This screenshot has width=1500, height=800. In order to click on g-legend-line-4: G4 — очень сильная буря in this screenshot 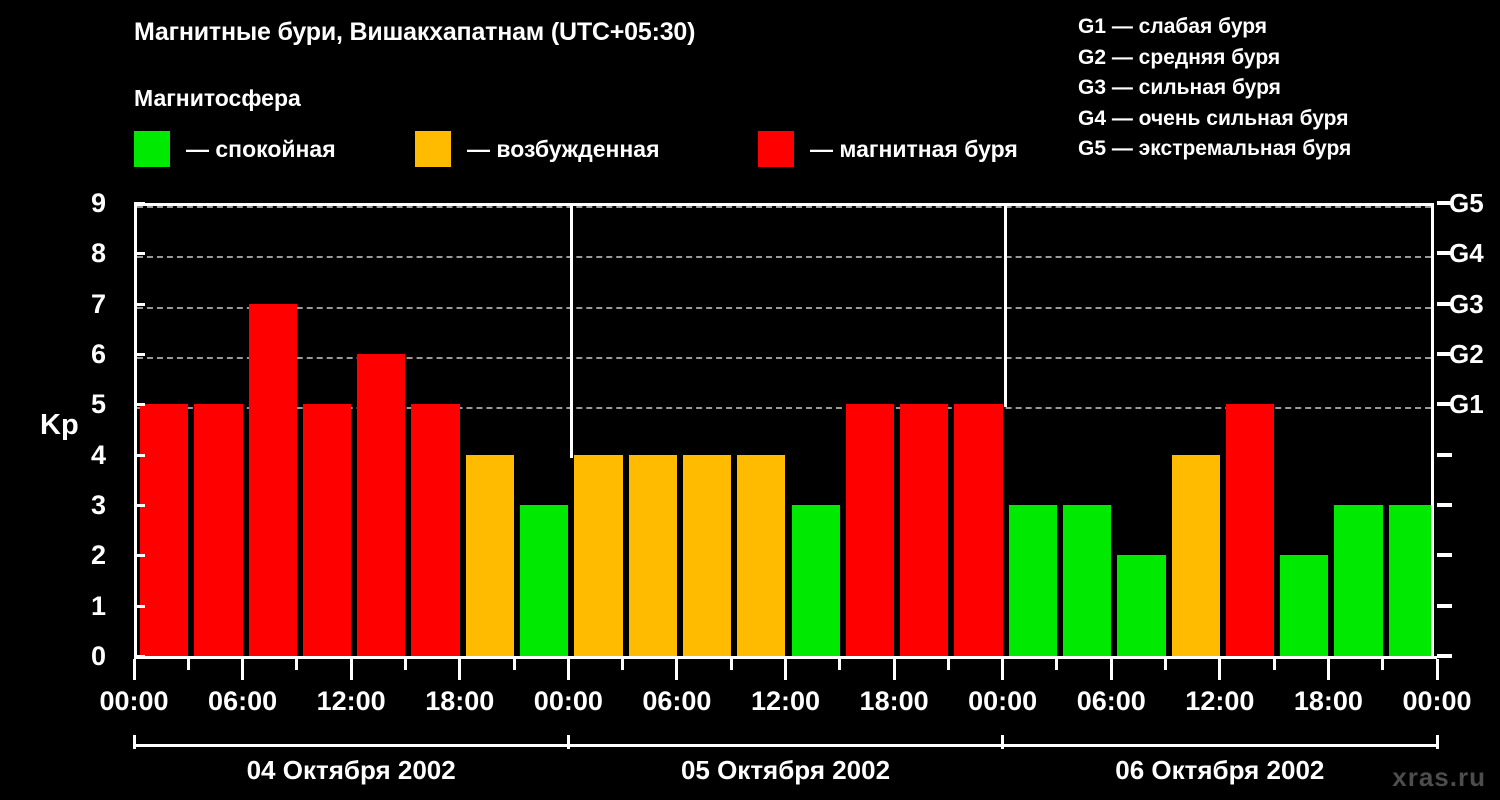, I will do `click(1213, 118)`.